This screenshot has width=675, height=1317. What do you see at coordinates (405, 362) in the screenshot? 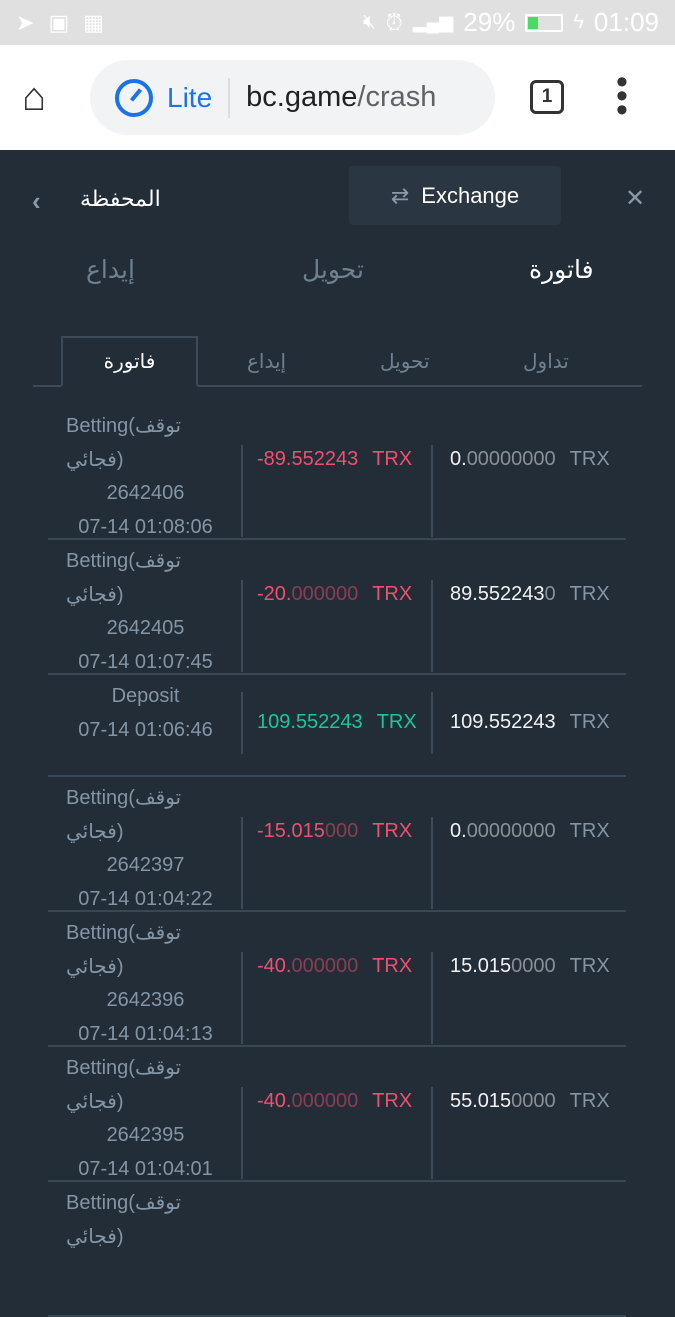
I see `subtab-transfer: تحويل` at bounding box center [405, 362].